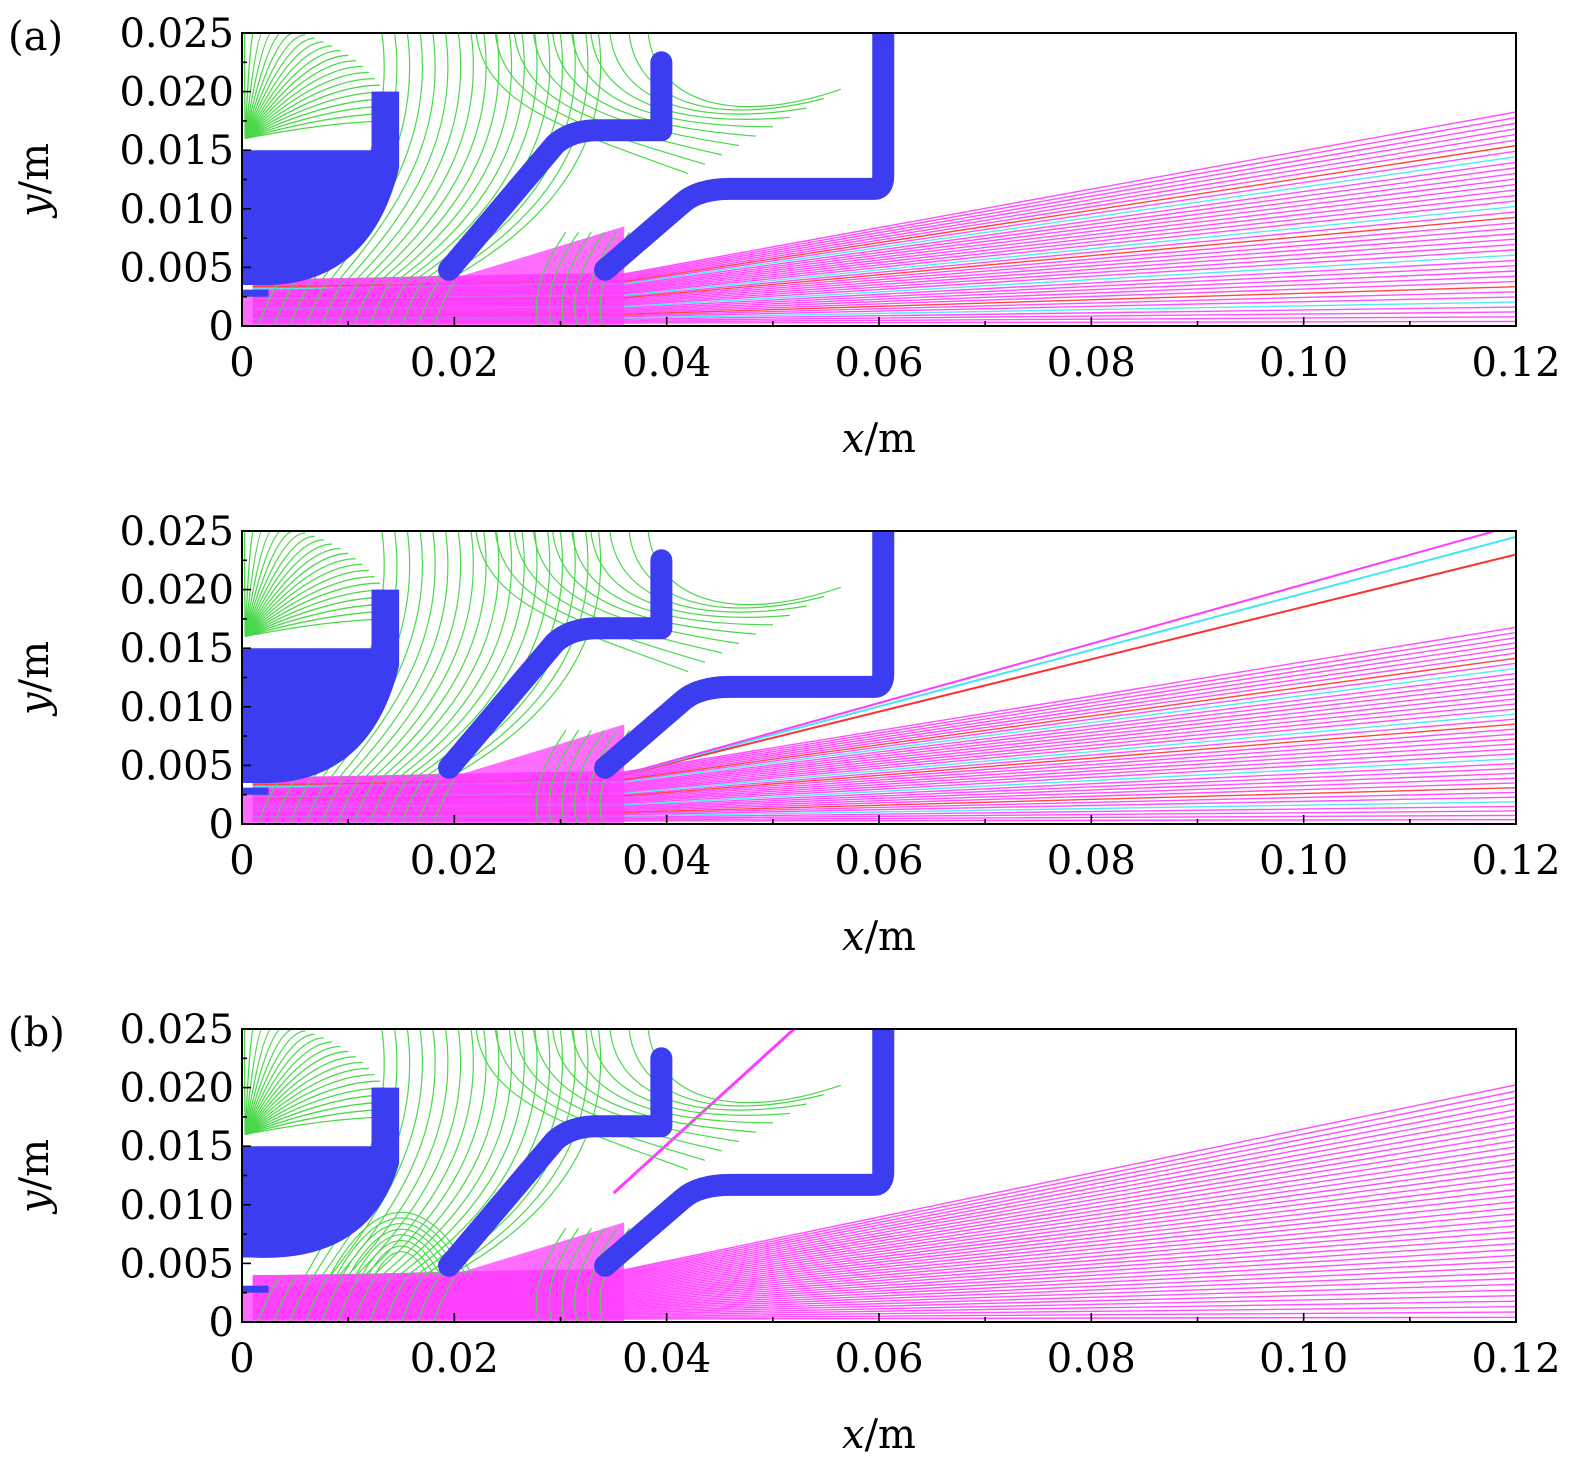 The width and height of the screenshot is (1575, 1476). I want to click on y-tick-label: 0.015, so click(176, 649).